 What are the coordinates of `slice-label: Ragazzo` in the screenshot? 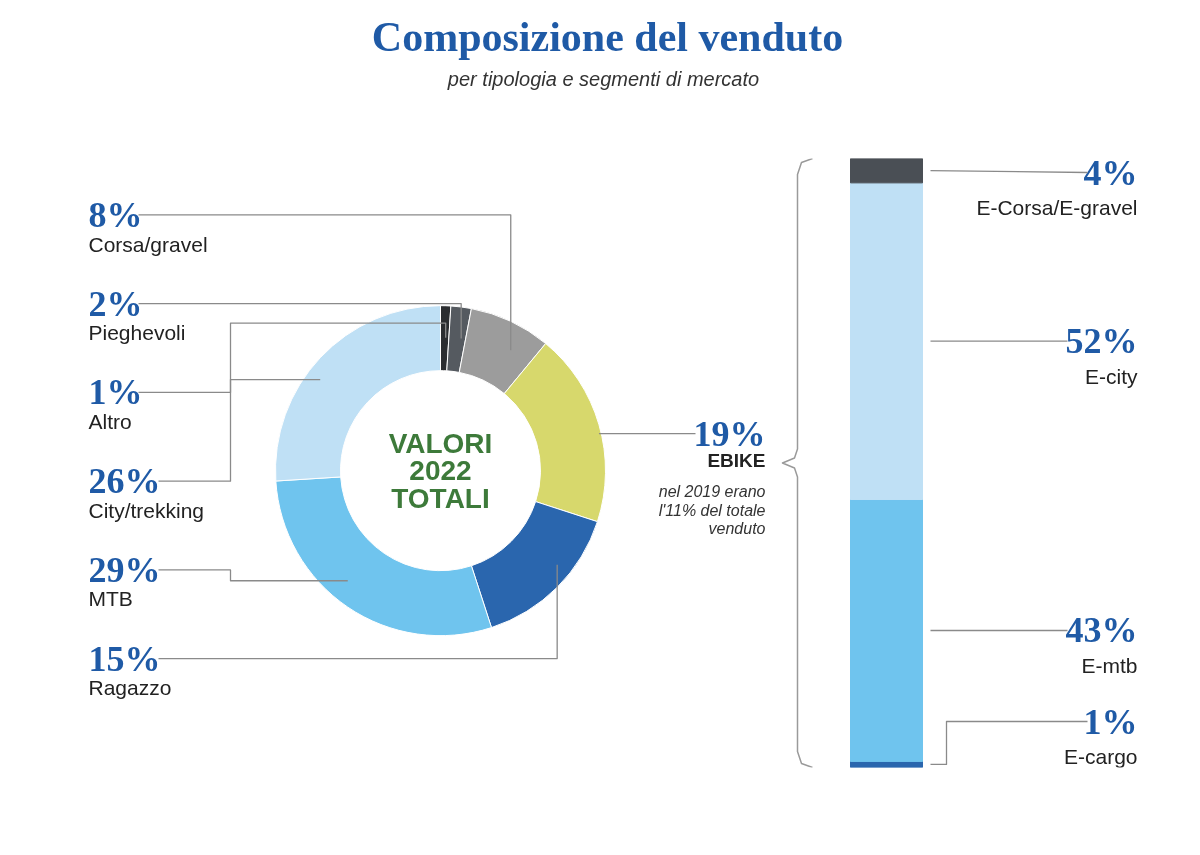 It's located at (130, 688).